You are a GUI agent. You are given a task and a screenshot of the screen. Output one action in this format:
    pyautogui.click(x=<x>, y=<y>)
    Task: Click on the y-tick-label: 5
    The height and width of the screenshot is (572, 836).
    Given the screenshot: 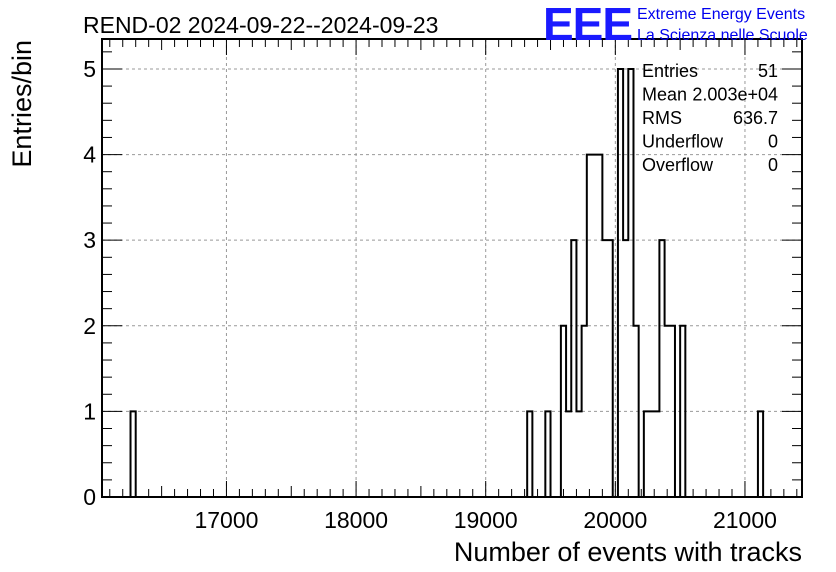 What is the action you would take?
    pyautogui.click(x=89, y=69)
    